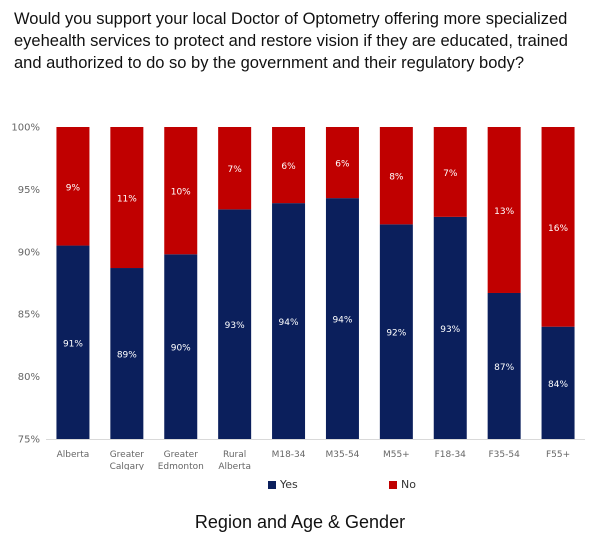  I want to click on data-label-no: 10%, so click(181, 193).